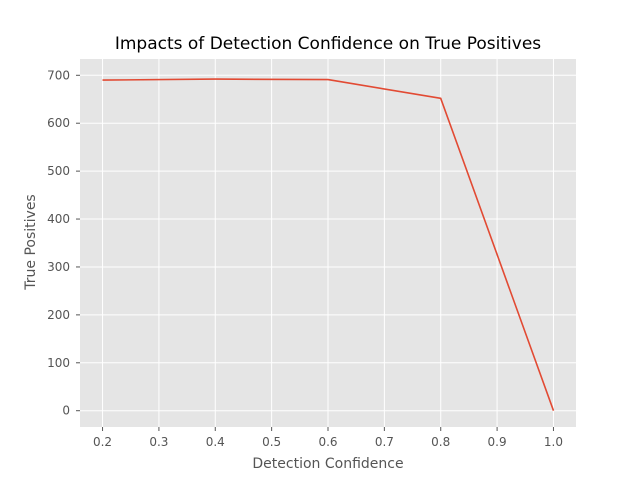  I want to click on x-tick-label: 0.8, so click(440, 442).